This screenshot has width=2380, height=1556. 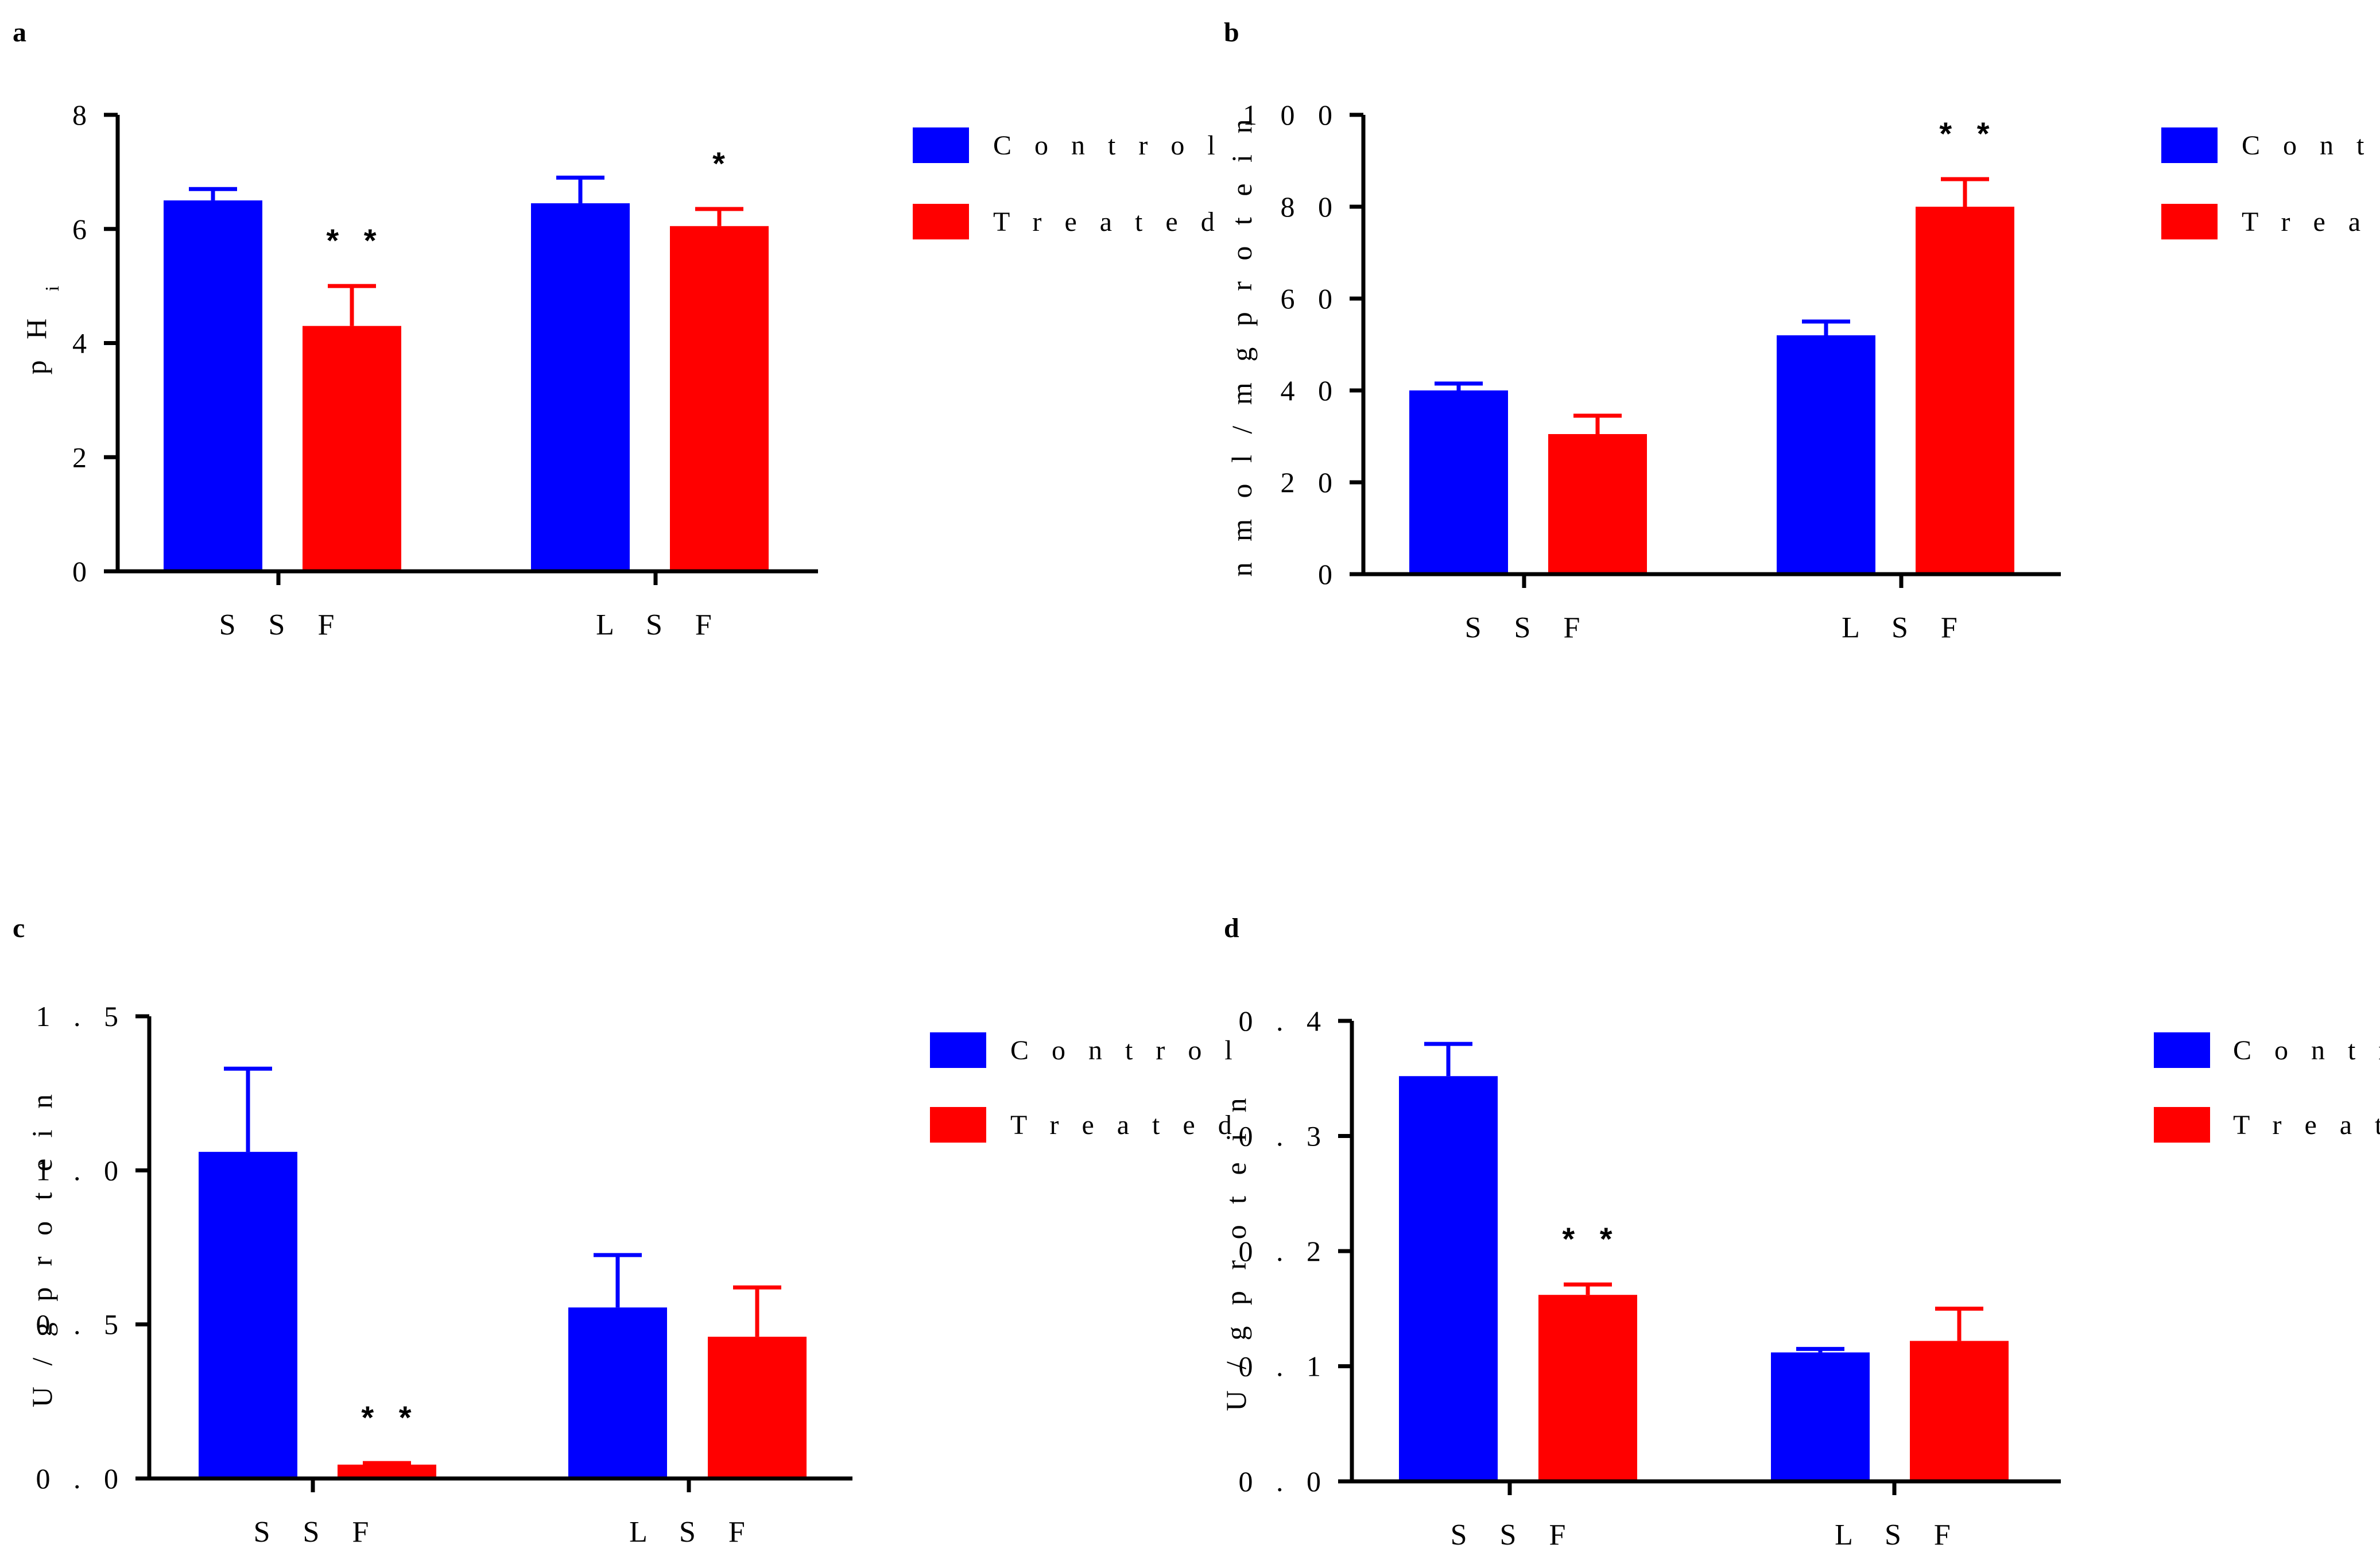 What do you see at coordinates (19, 928) in the screenshot?
I see `panel-label-c: c` at bounding box center [19, 928].